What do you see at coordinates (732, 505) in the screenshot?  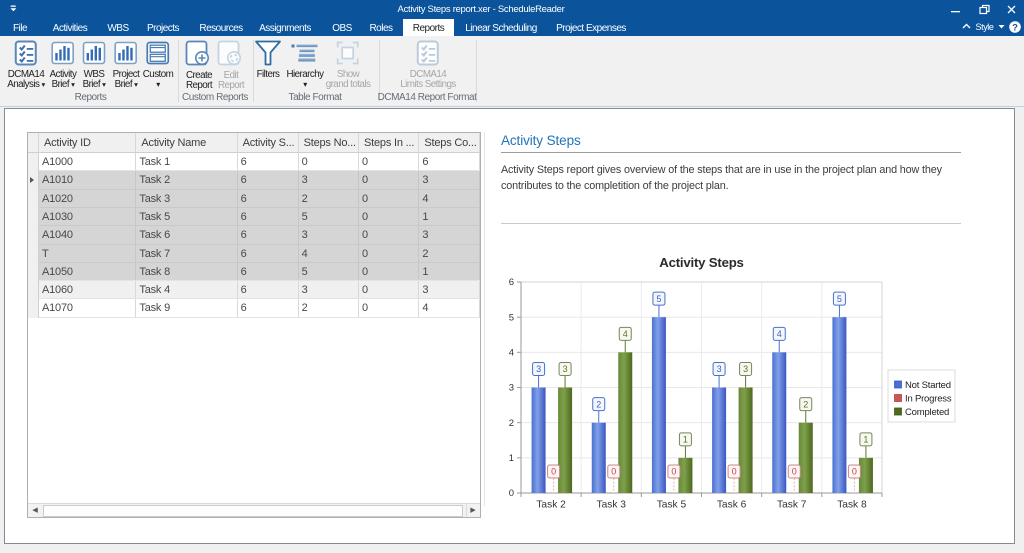 I see `svg-text: Task 6` at bounding box center [732, 505].